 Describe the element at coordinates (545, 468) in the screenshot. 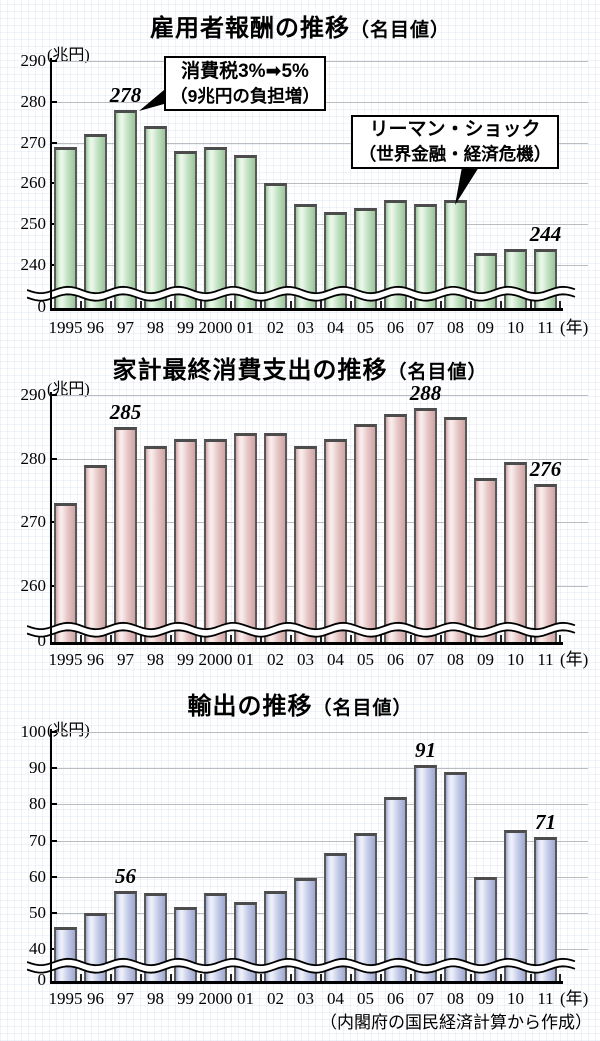

I see `value-label-276: 276` at that location.